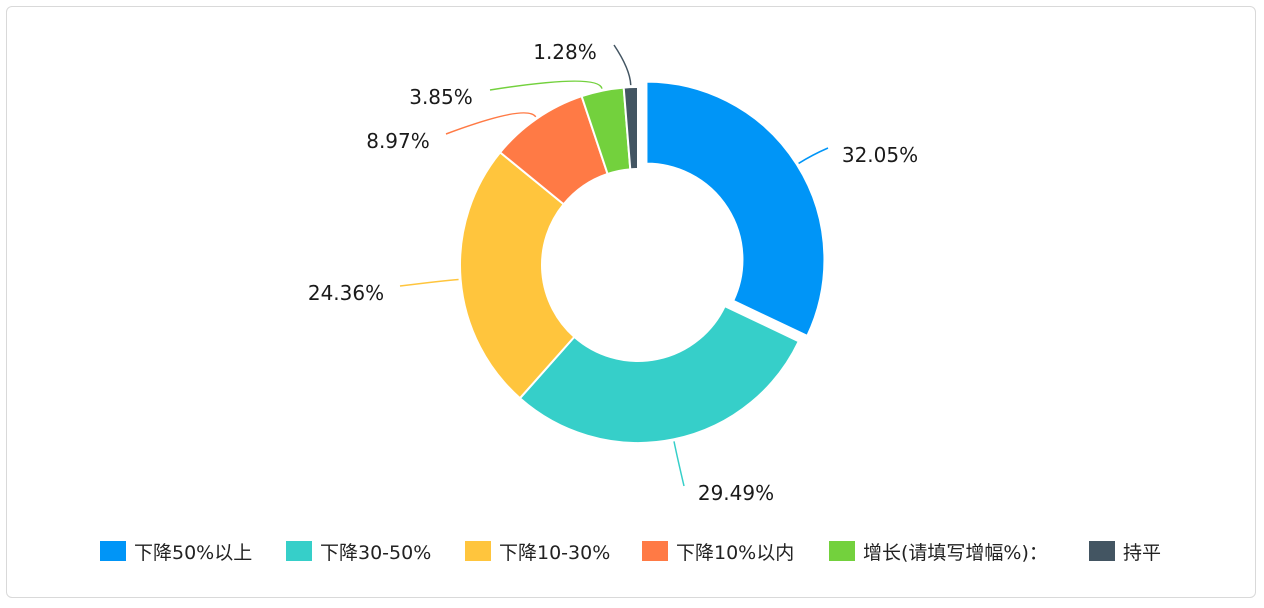 The height and width of the screenshot is (608, 1264). What do you see at coordinates (736, 493) in the screenshot?
I see `data-label-1: 29.49%` at bounding box center [736, 493].